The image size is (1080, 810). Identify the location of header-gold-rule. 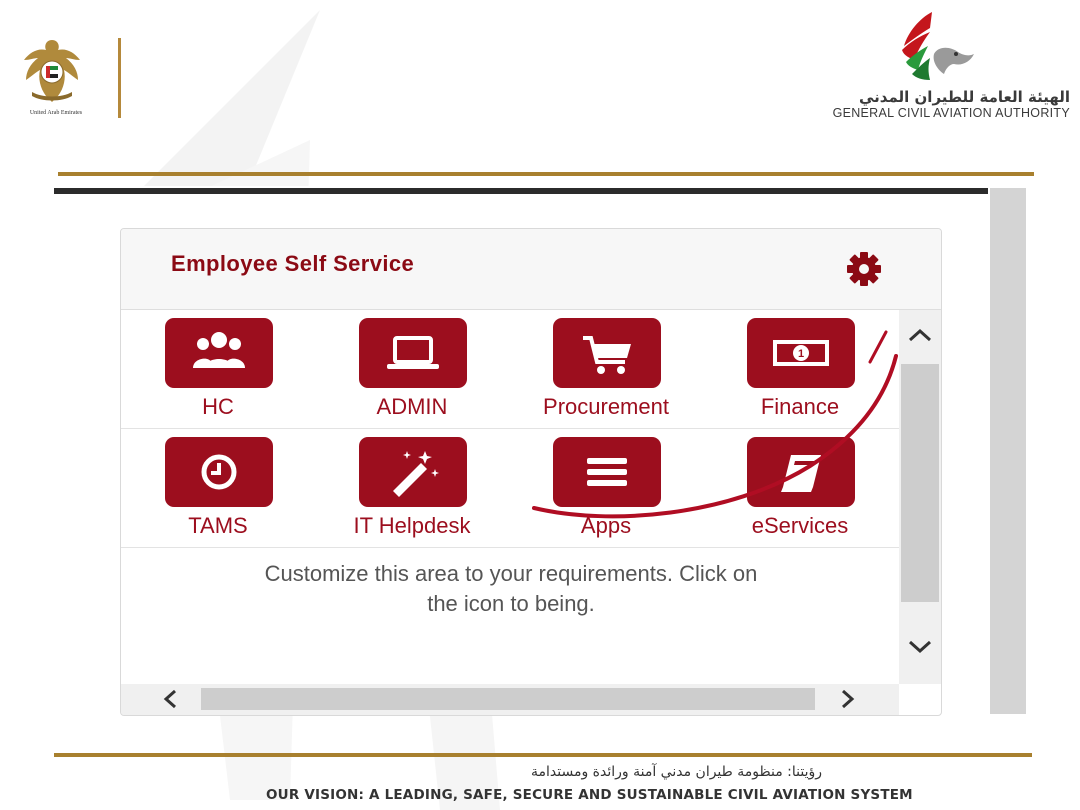
(546, 174).